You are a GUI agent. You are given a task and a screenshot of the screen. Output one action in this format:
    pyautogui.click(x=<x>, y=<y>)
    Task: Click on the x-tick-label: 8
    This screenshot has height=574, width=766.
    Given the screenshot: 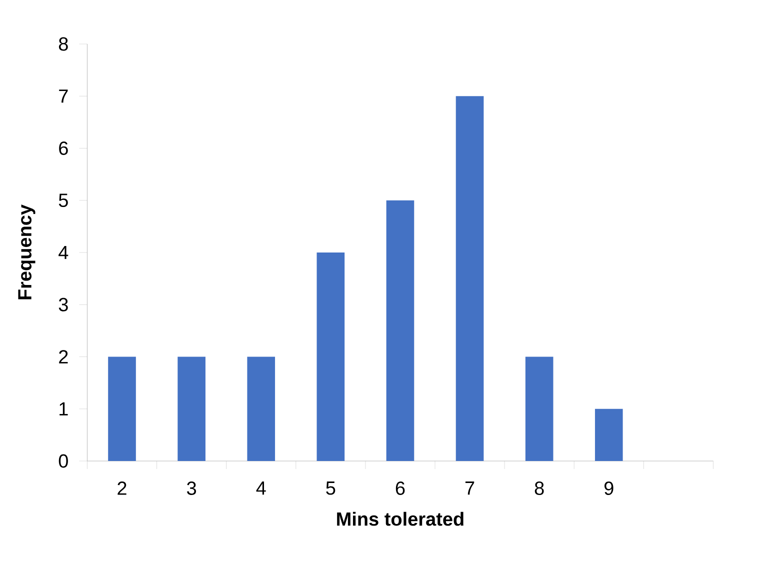 What is the action you would take?
    pyautogui.click(x=539, y=488)
    